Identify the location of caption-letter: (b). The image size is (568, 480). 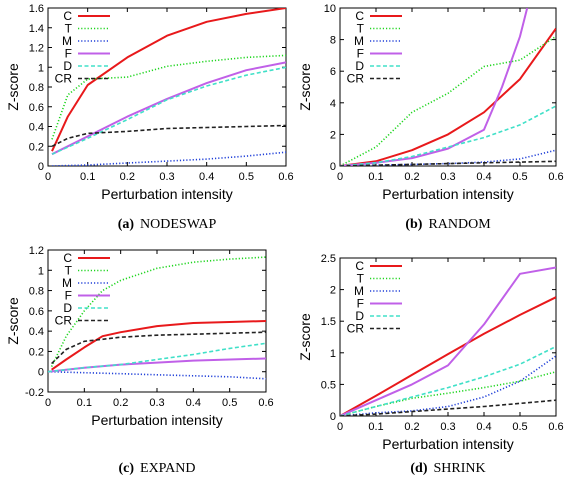
(413, 224).